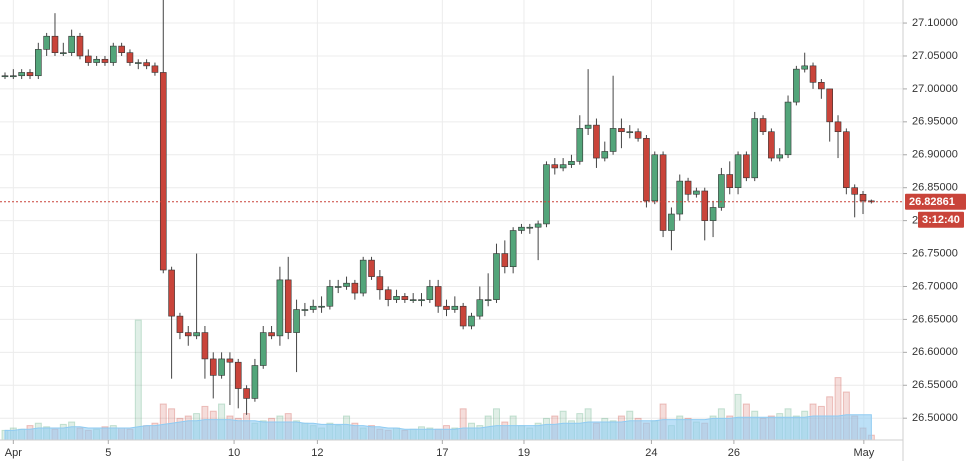 This screenshot has width=966, height=461. I want to click on y-tick-label: 26.70000, so click(935, 286).